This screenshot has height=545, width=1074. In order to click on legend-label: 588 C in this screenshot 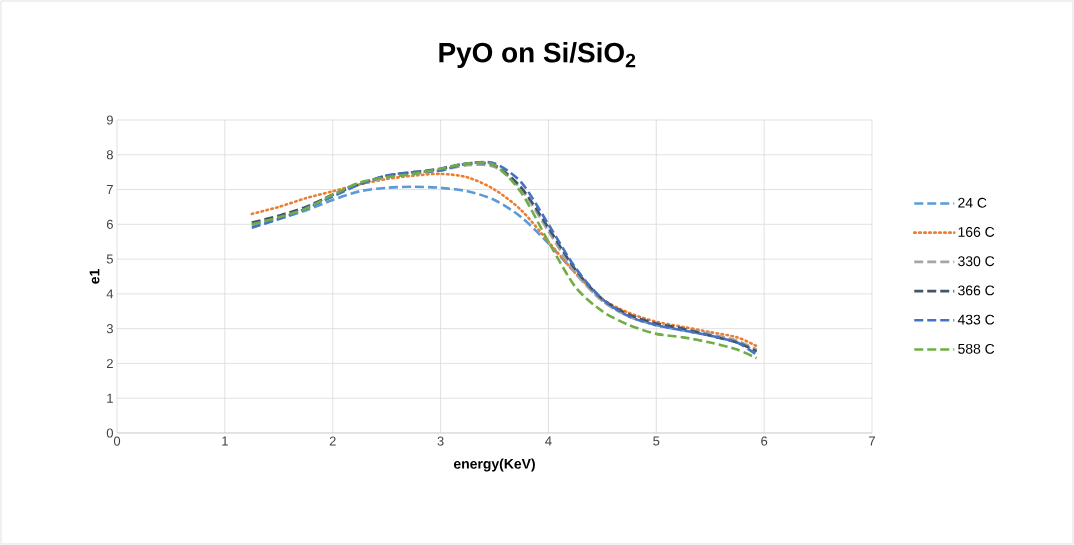, I will do `click(976, 348)`.